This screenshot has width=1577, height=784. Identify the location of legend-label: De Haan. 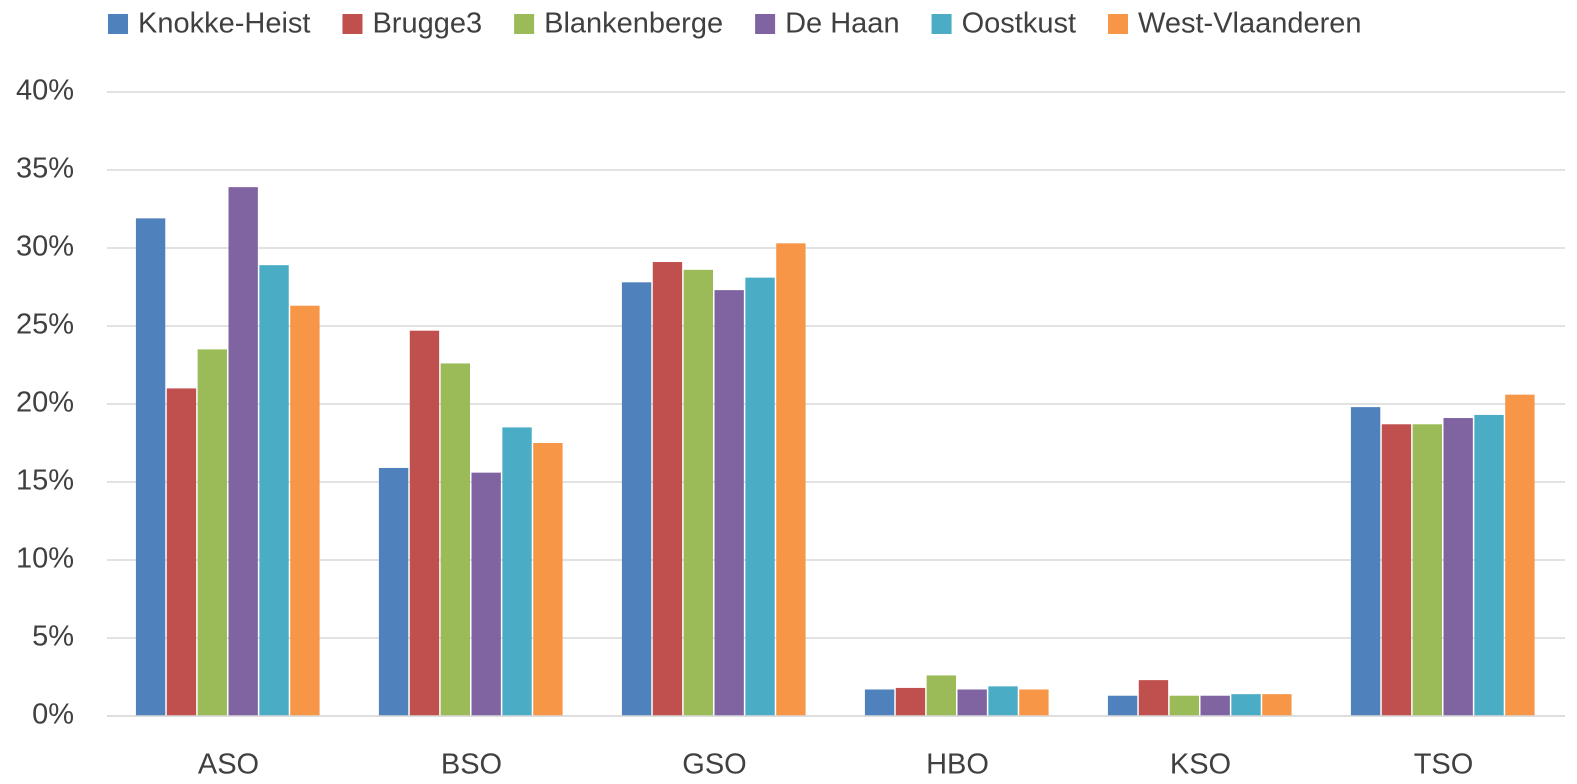
(842, 24).